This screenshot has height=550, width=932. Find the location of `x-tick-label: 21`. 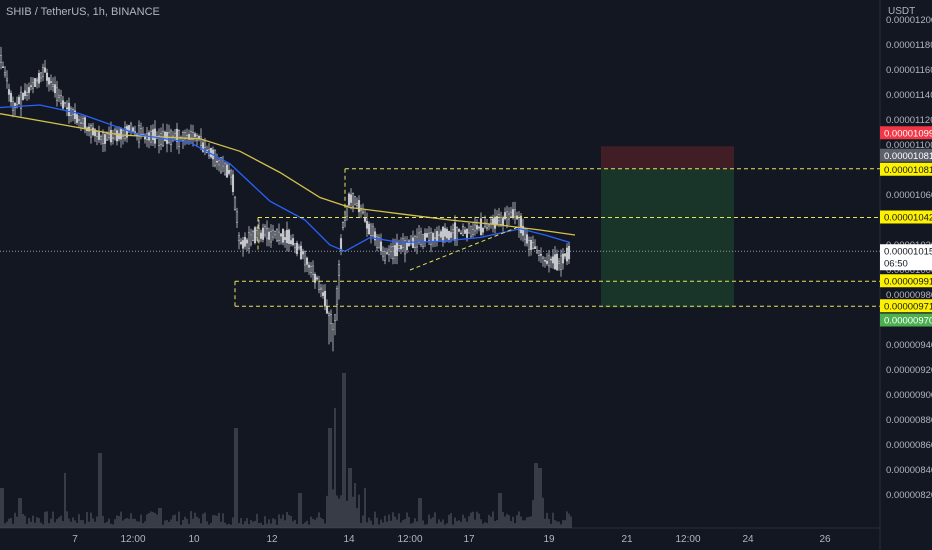

x-tick-label: 21 is located at coordinates (627, 539).